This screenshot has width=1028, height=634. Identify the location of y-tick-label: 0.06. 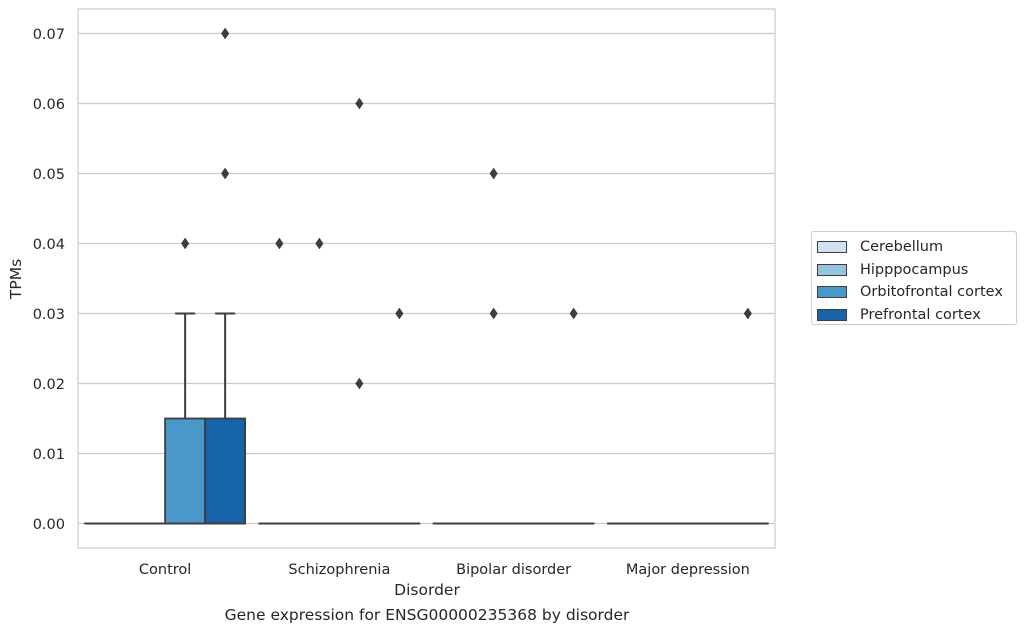
(49, 105).